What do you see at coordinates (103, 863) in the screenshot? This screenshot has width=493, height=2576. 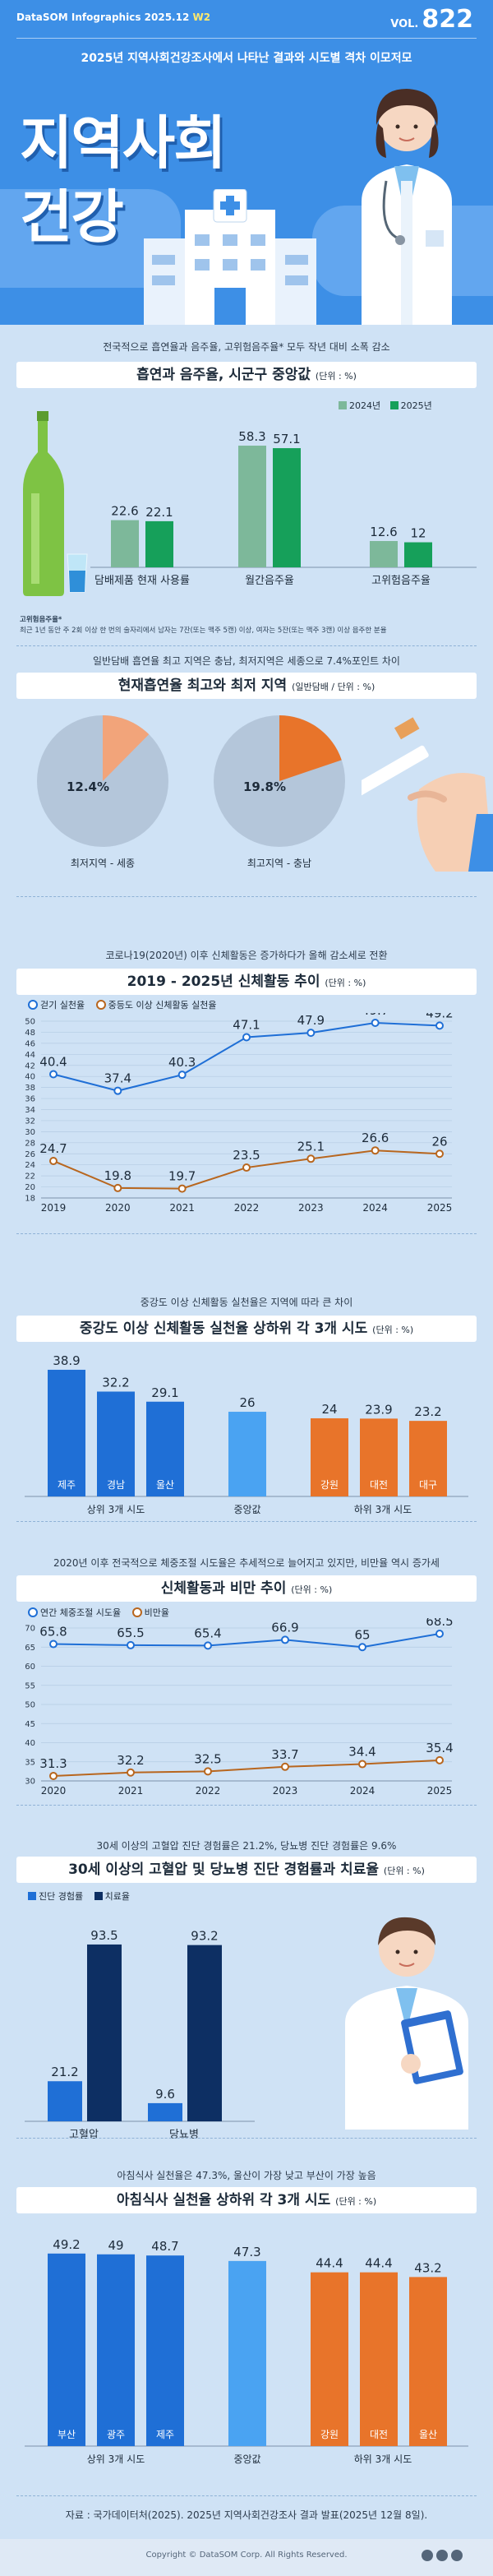 I see `pie-region-label: 최저지역 - 세종` at bounding box center [103, 863].